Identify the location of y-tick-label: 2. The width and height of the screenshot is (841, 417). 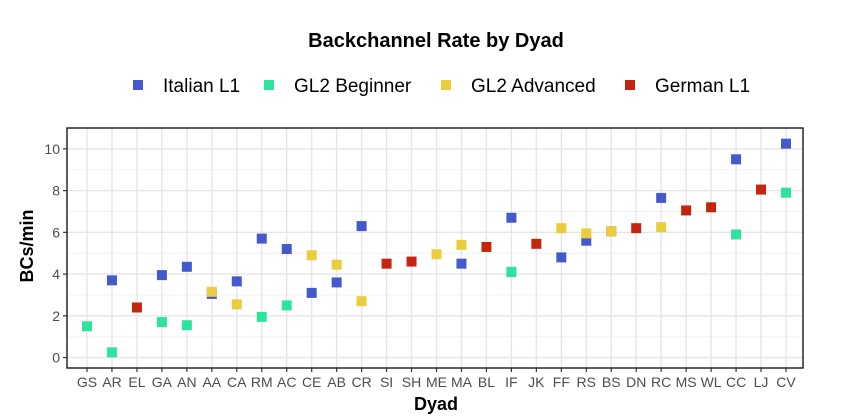
(56, 316).